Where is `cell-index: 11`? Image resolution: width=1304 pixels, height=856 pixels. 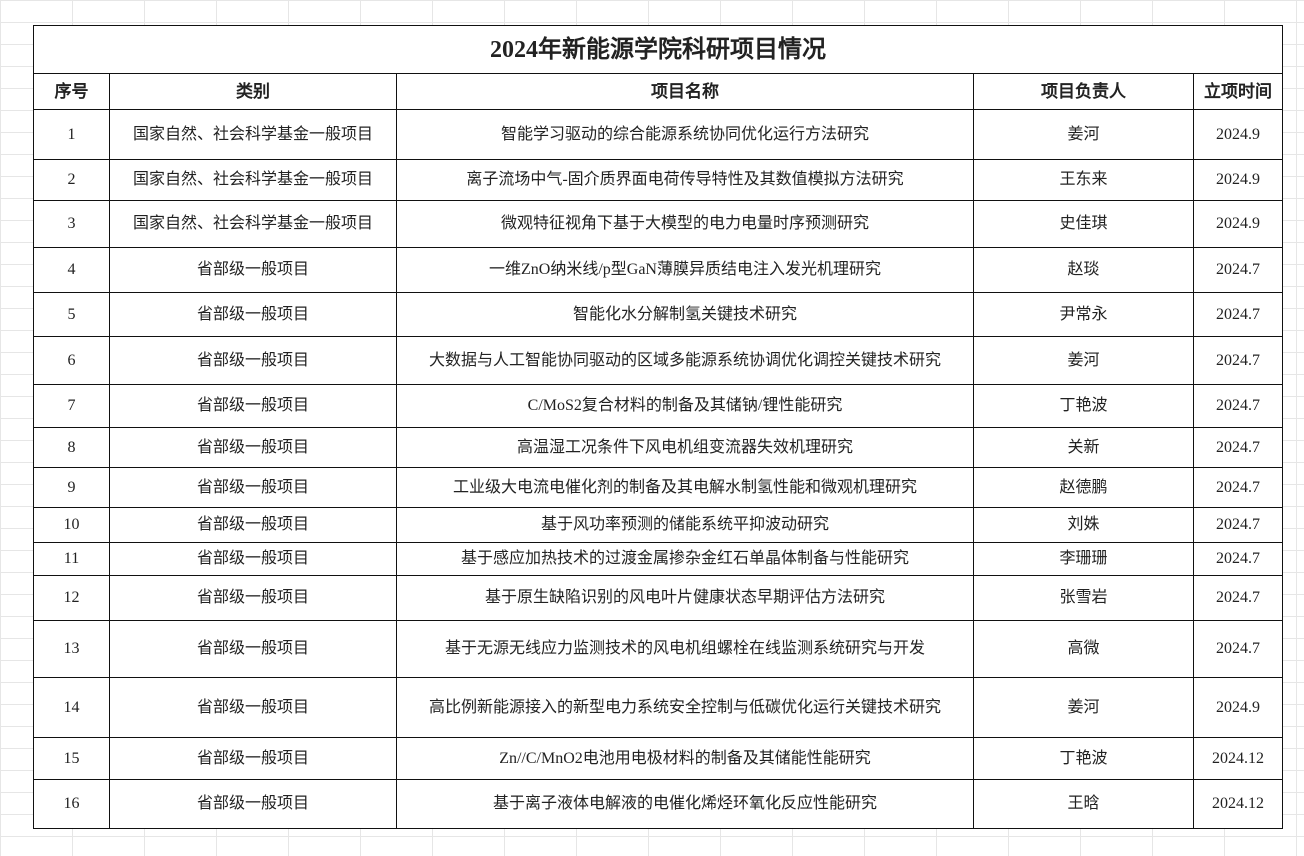
cell-index: 11 is located at coordinates (71, 559).